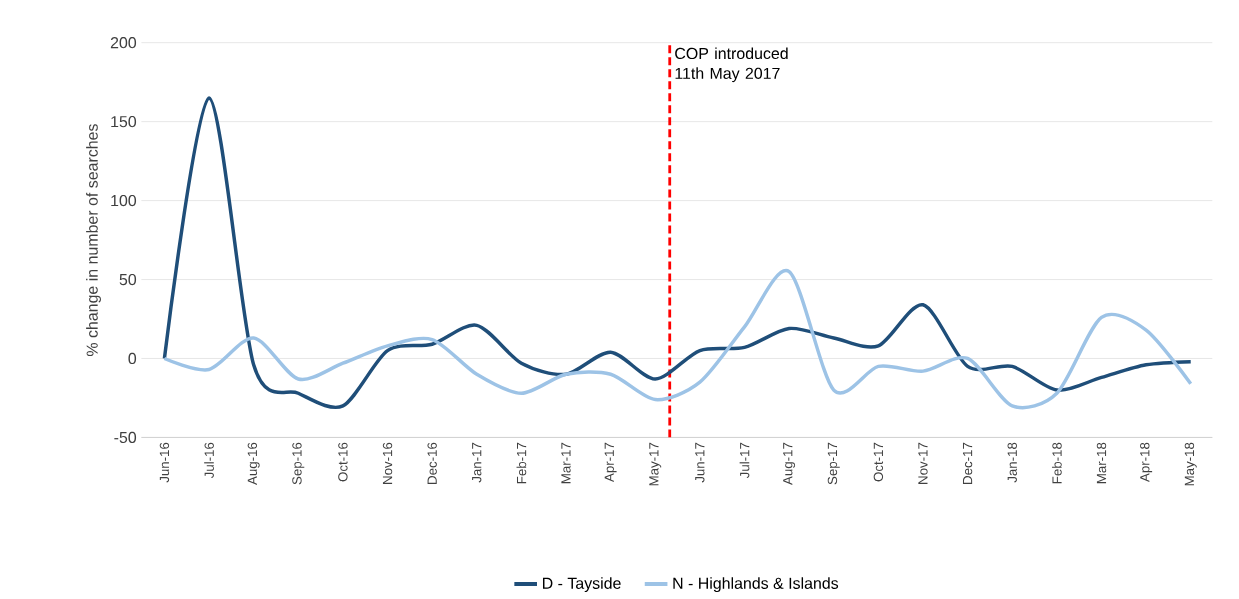  I want to click on y-tick-label: 50, so click(128, 279).